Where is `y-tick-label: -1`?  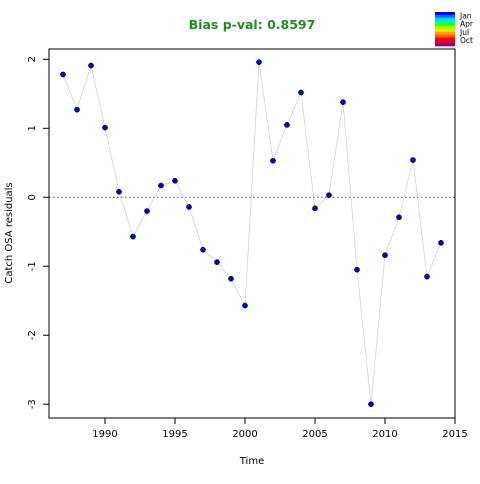 y-tick-label: -1 is located at coordinates (32, 266).